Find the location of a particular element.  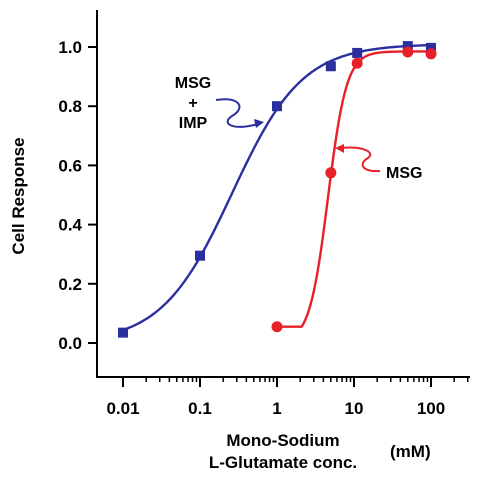

x-tick-label: 100 is located at coordinates (431, 408).